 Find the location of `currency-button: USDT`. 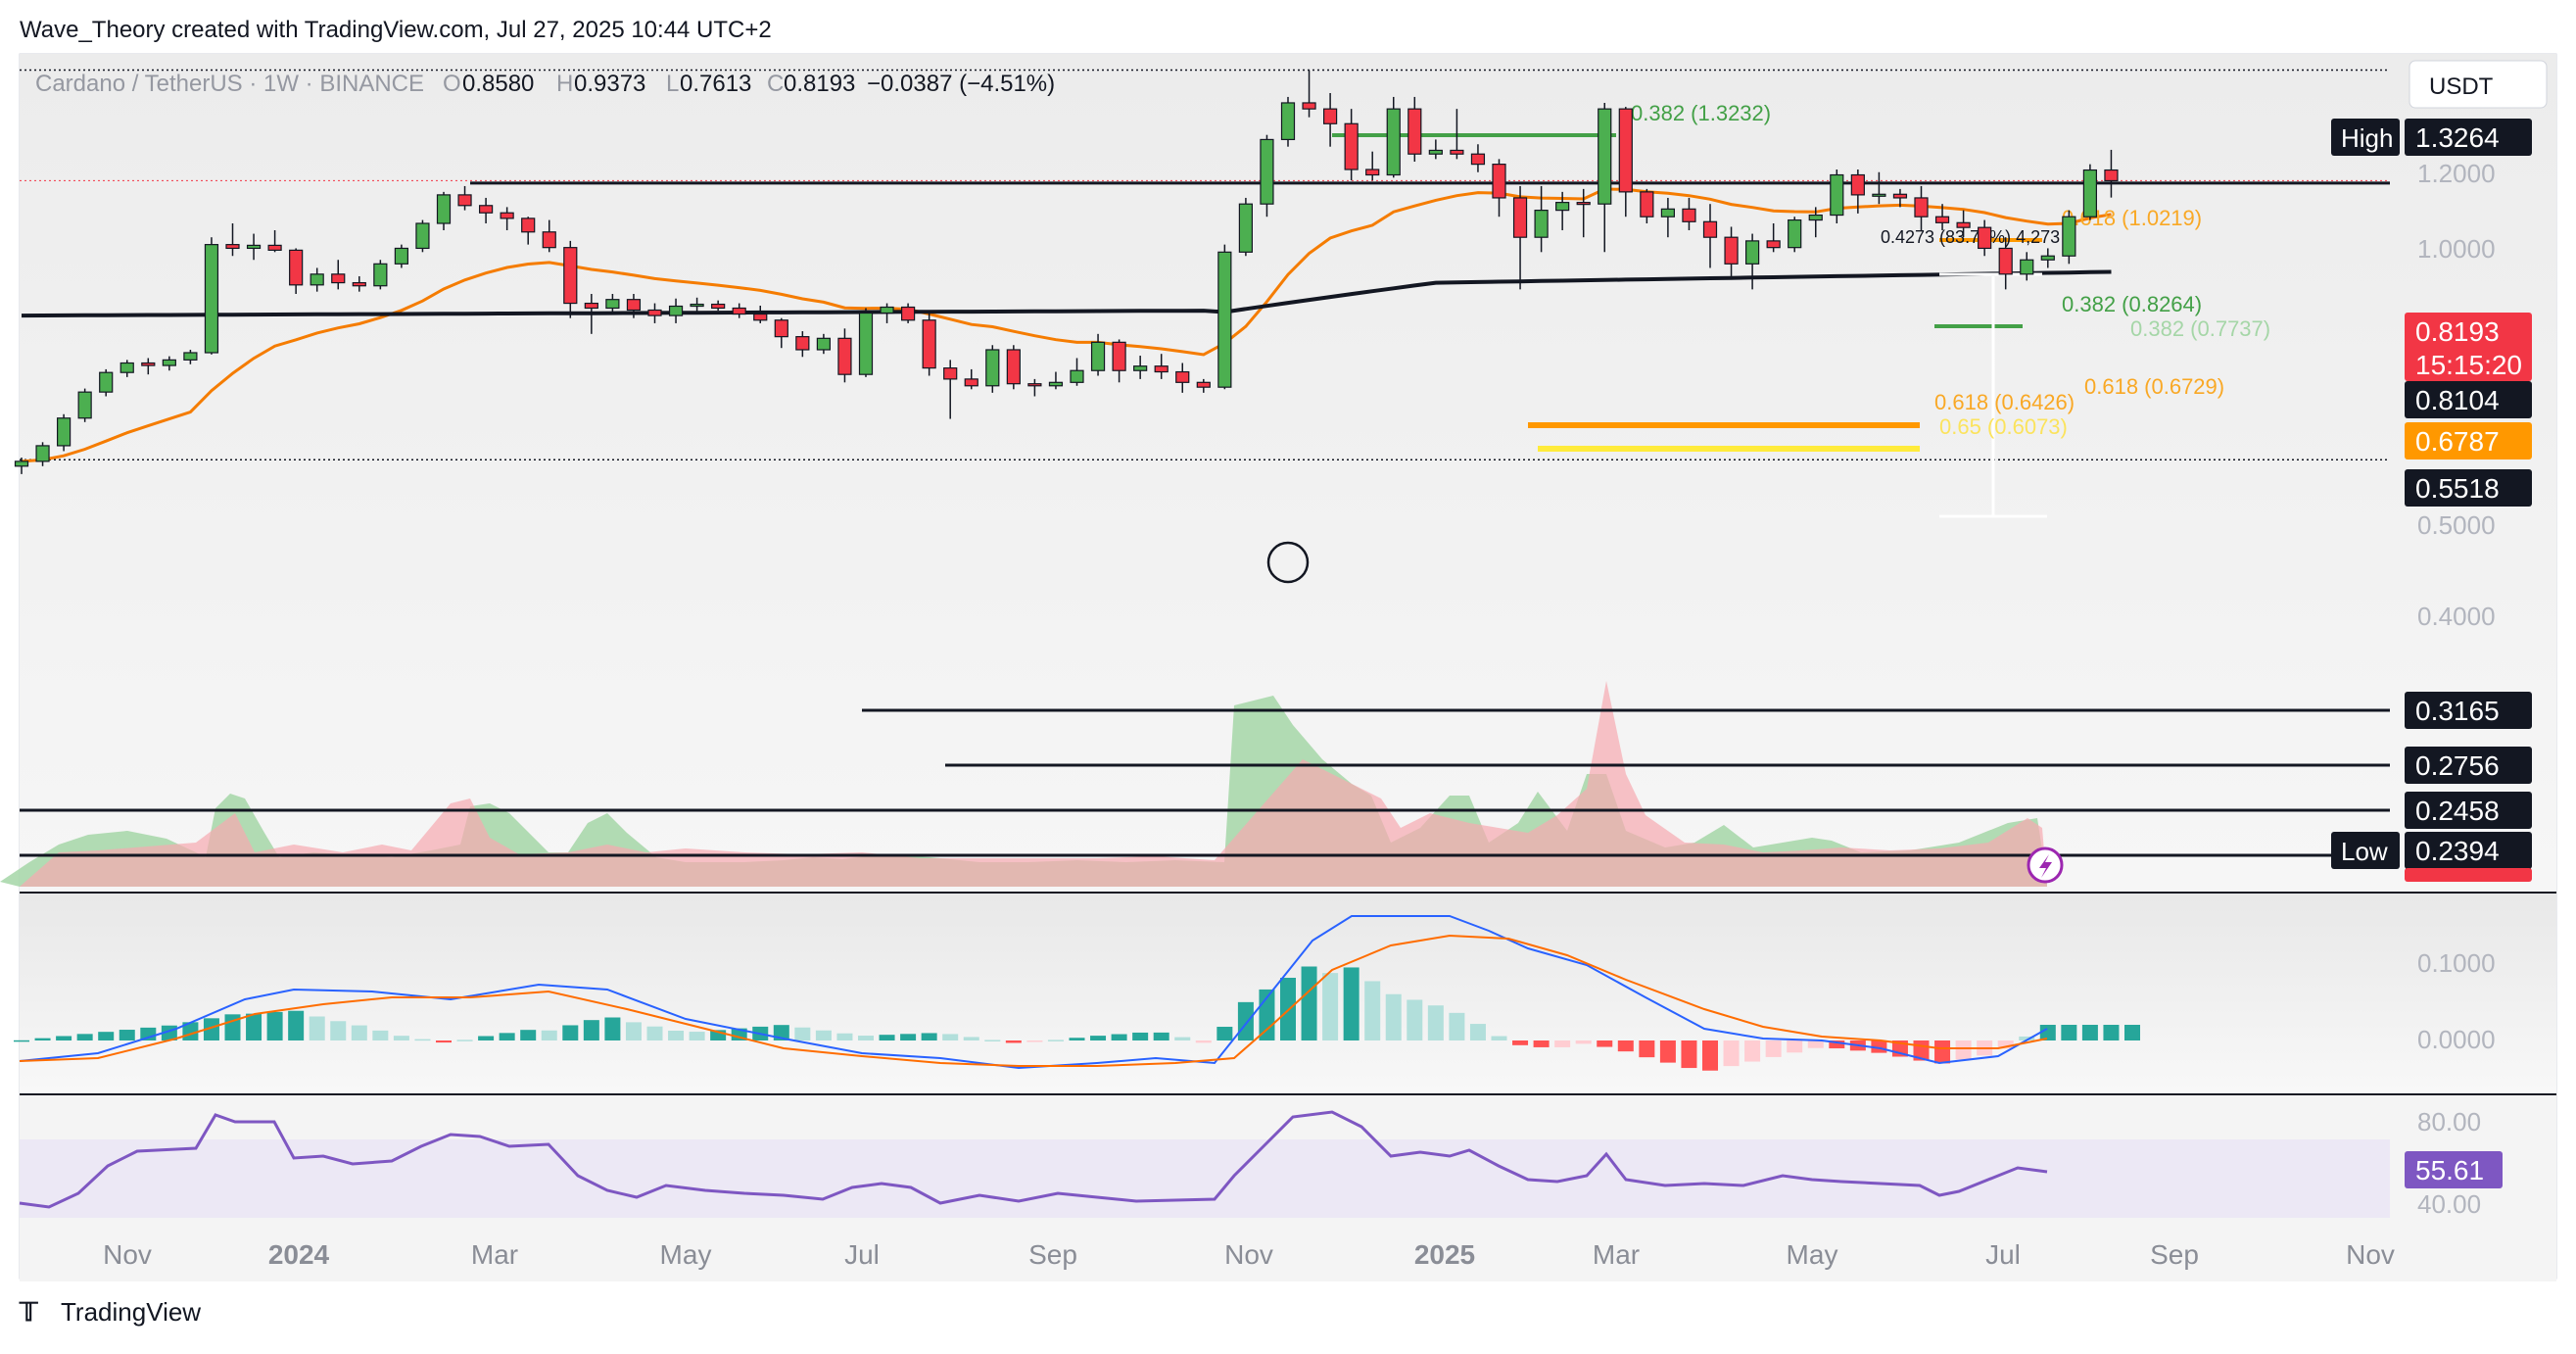

currency-button: USDT is located at coordinates (2478, 84).